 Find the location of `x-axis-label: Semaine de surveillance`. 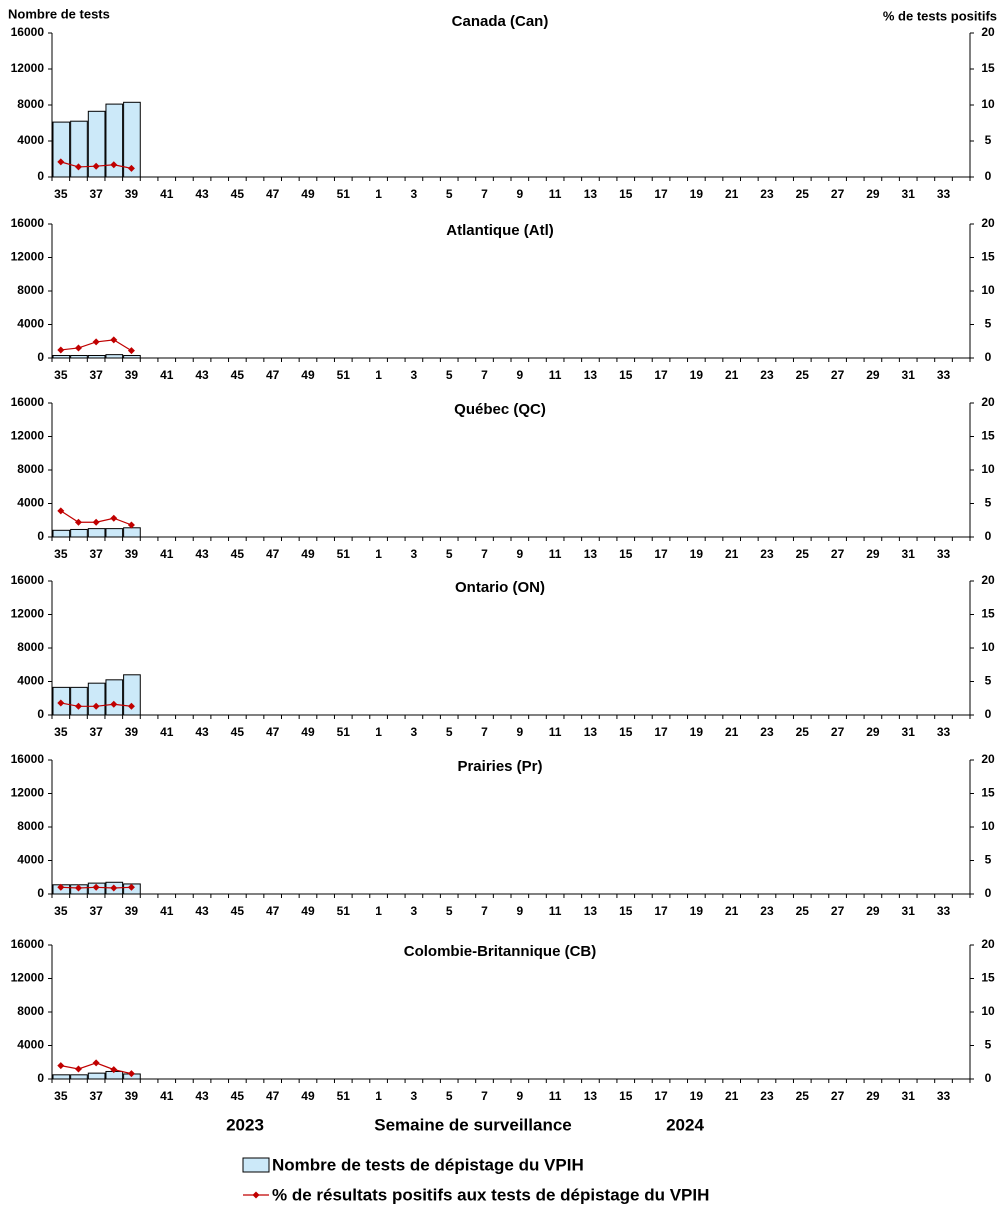

x-axis-label: Semaine de surveillance is located at coordinates (473, 1124).